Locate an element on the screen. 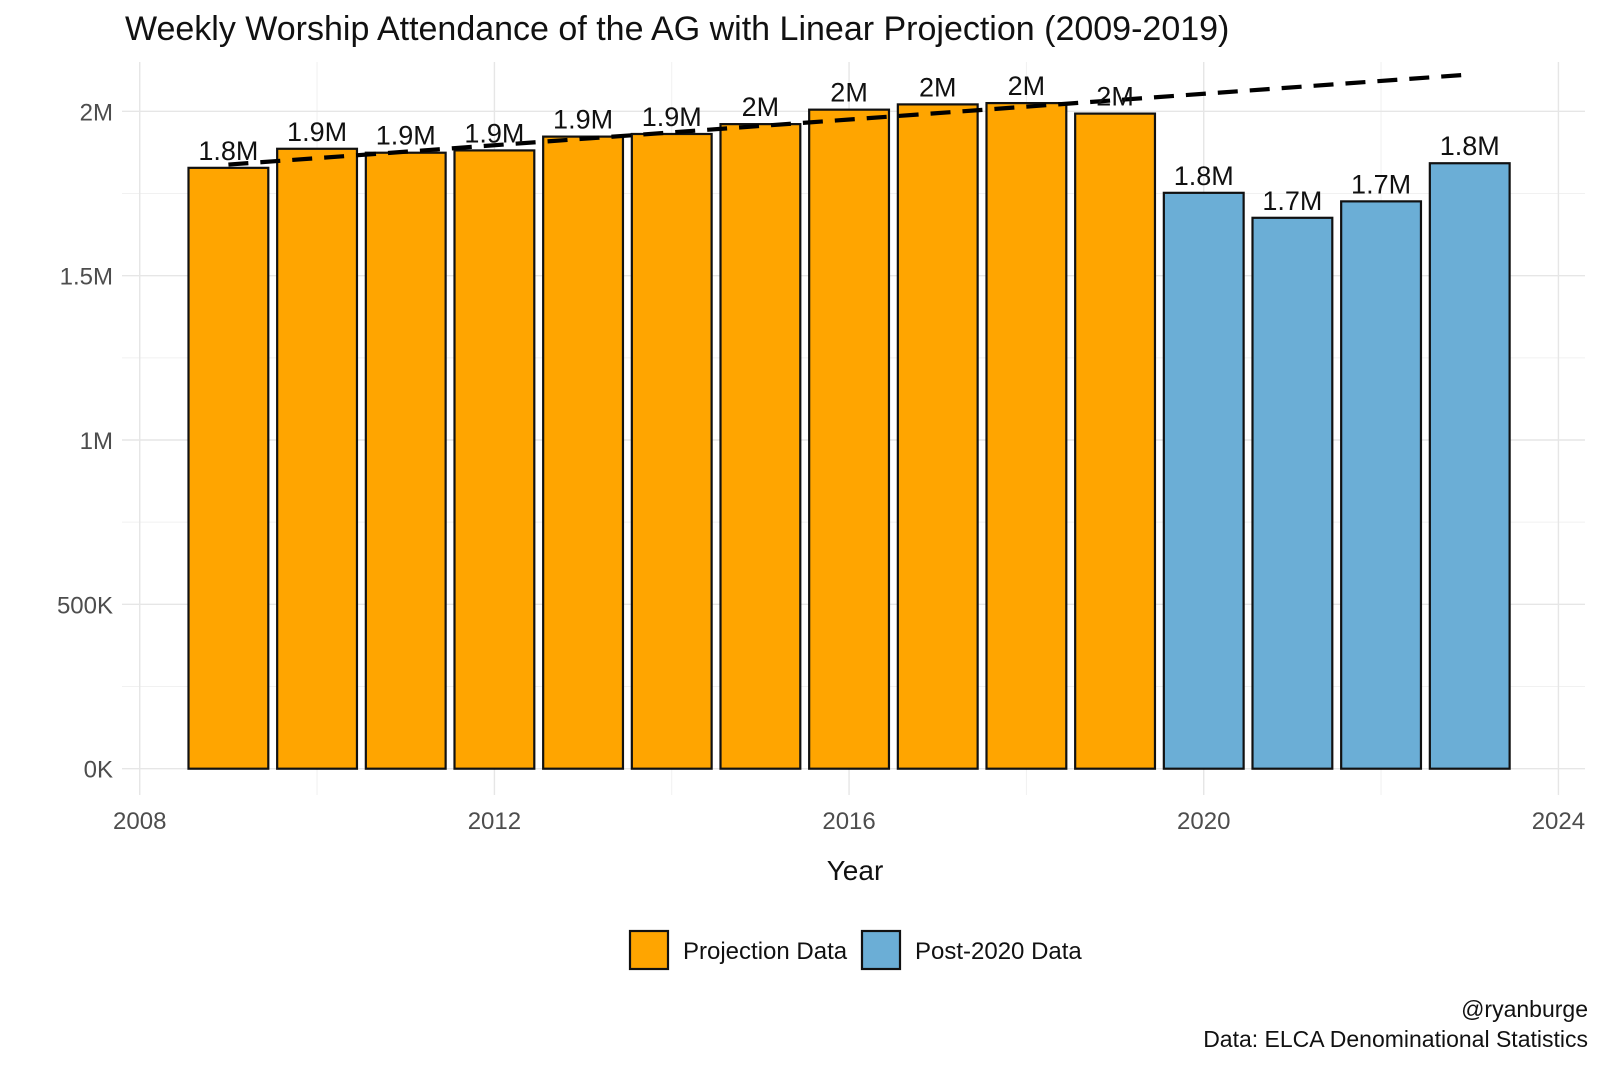  y-tick-label: 1M is located at coordinates (96, 441).